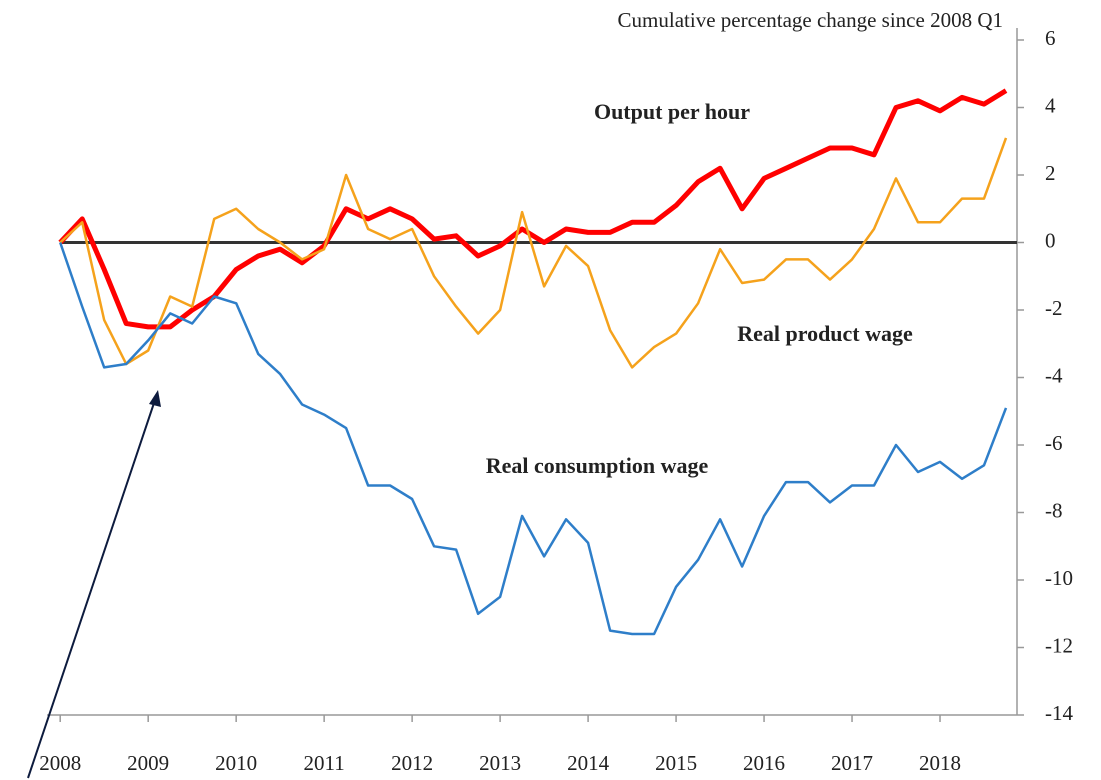 This screenshot has width=1101, height=780. Describe the element at coordinates (672, 111) in the screenshot. I see `series-label: Output per hour` at that location.